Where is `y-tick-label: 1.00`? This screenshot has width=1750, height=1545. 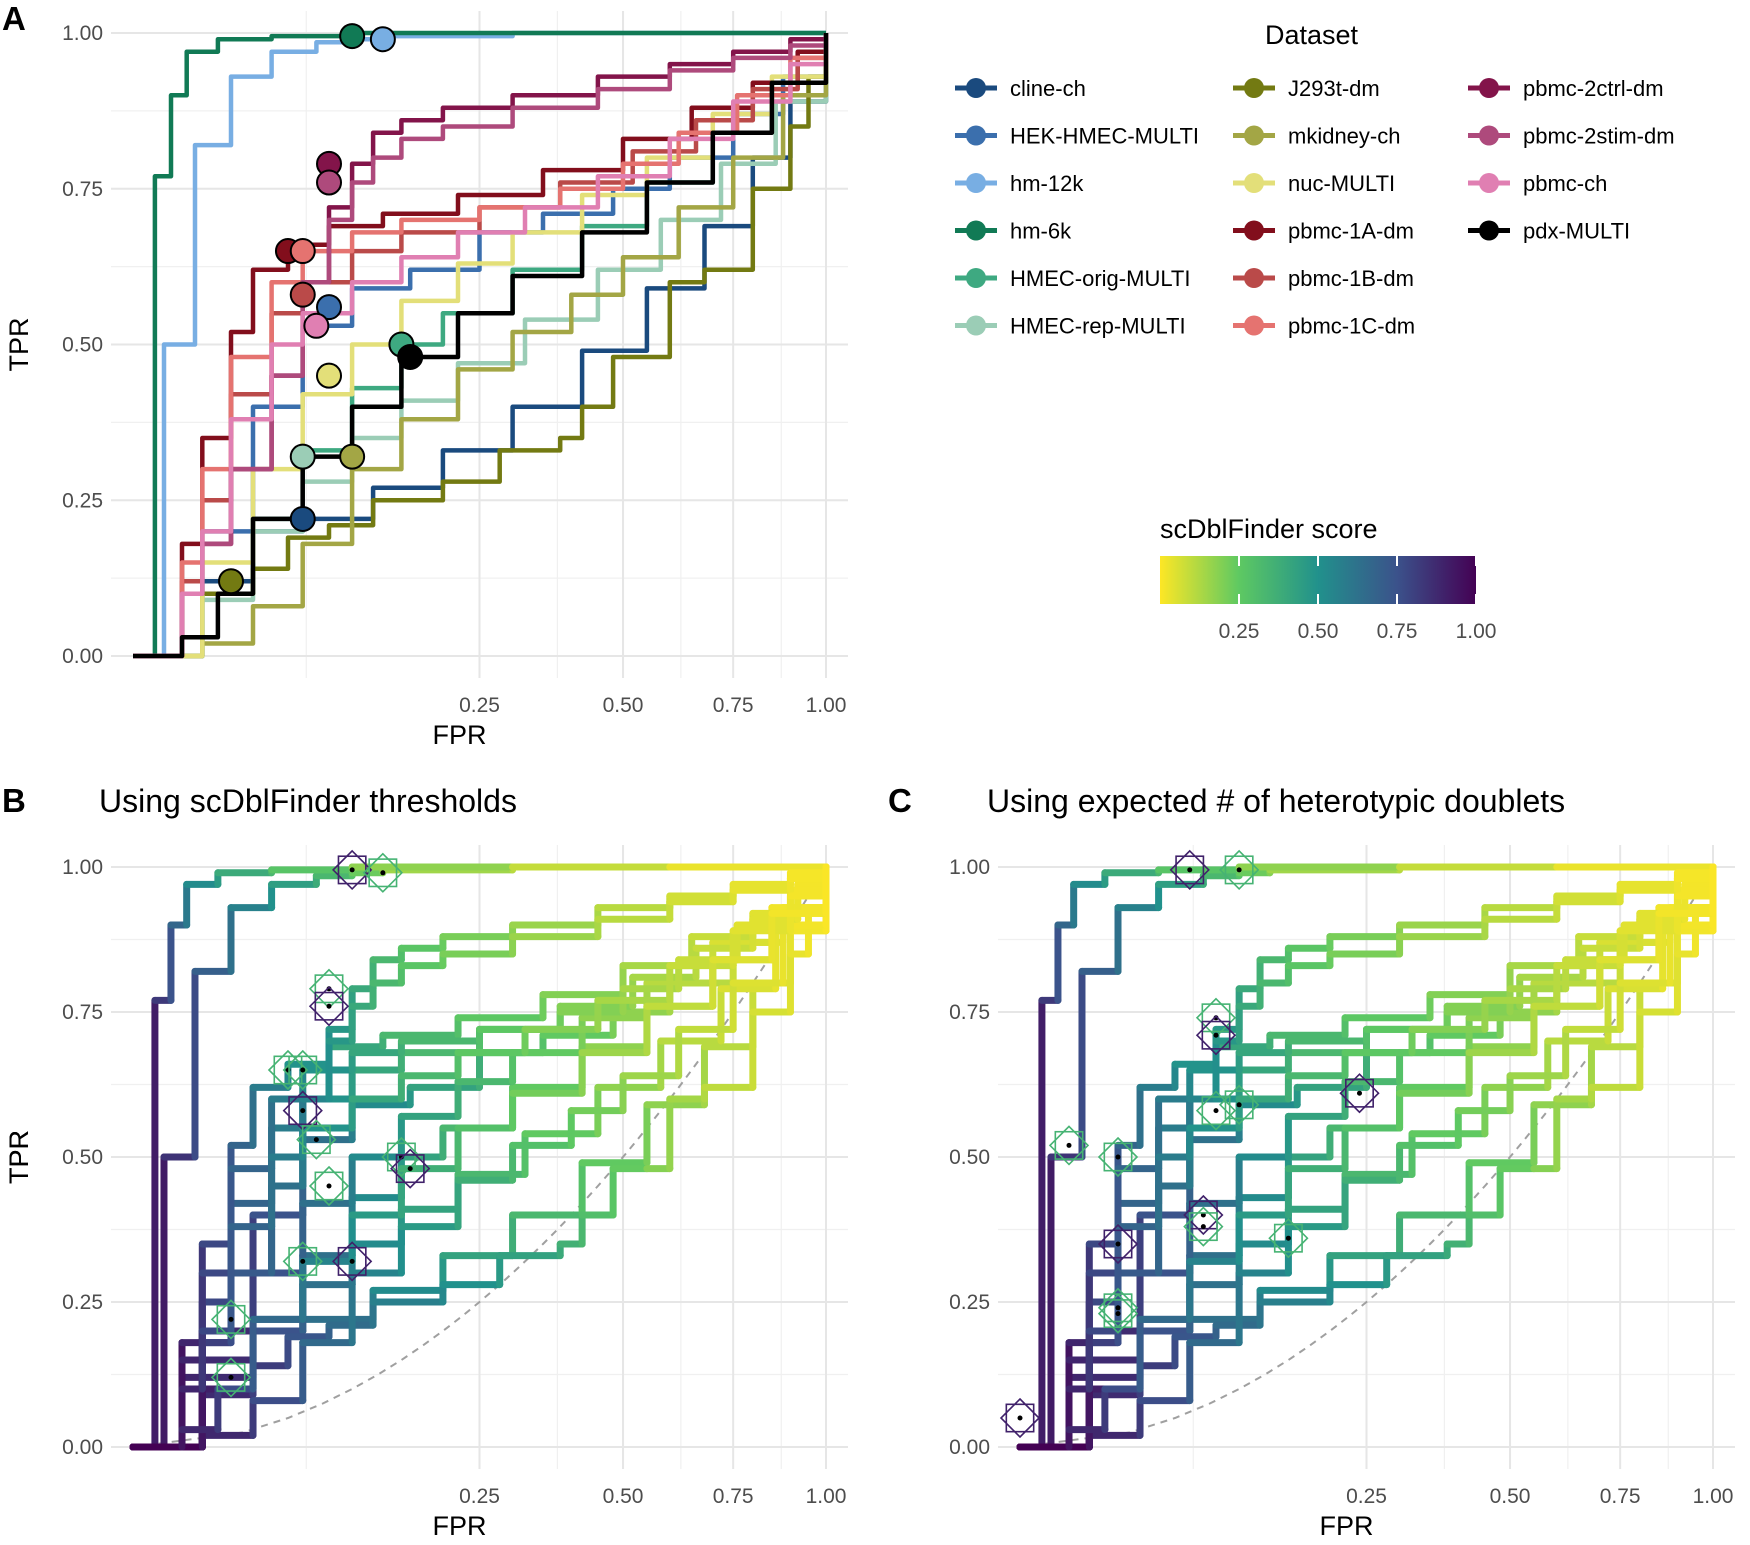 y-tick-label: 1.00 is located at coordinates (82, 867).